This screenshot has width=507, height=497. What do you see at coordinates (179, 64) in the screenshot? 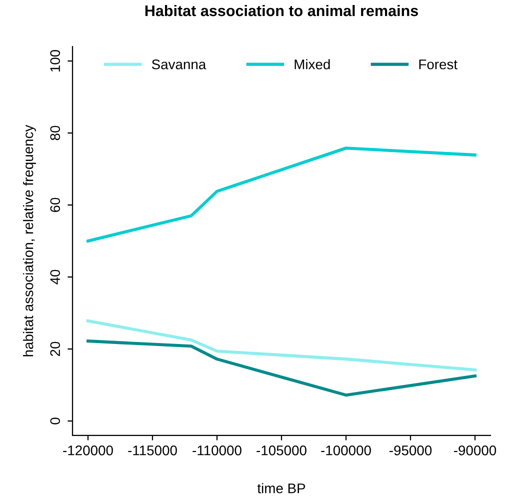
I see `legend-label: Savanna` at bounding box center [179, 64].